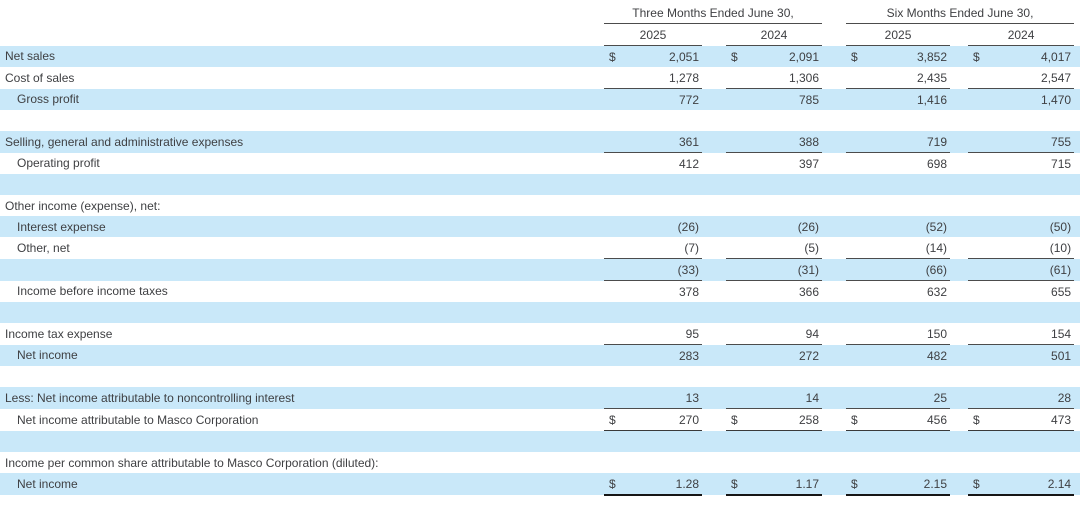  What do you see at coordinates (1061, 333) in the screenshot?
I see `value-cell: 154` at bounding box center [1061, 333].